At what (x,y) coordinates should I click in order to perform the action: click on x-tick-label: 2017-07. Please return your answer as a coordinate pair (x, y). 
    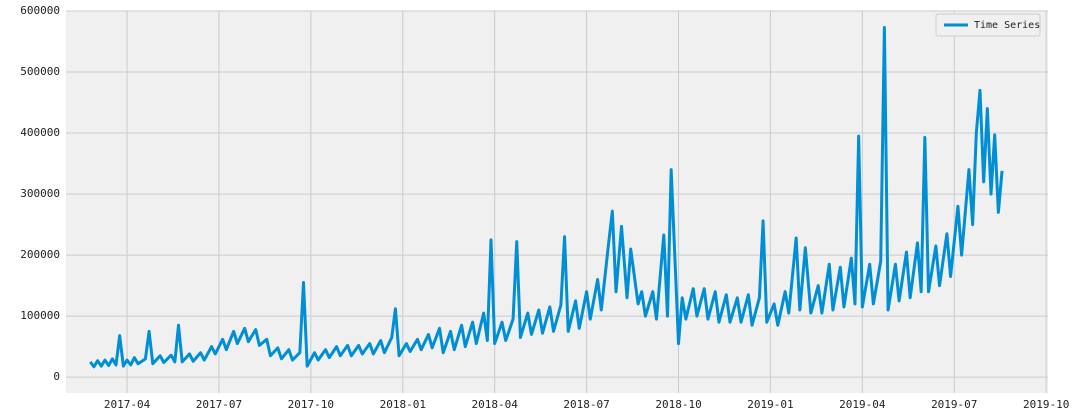
    Looking at the image, I should click on (219, 404).